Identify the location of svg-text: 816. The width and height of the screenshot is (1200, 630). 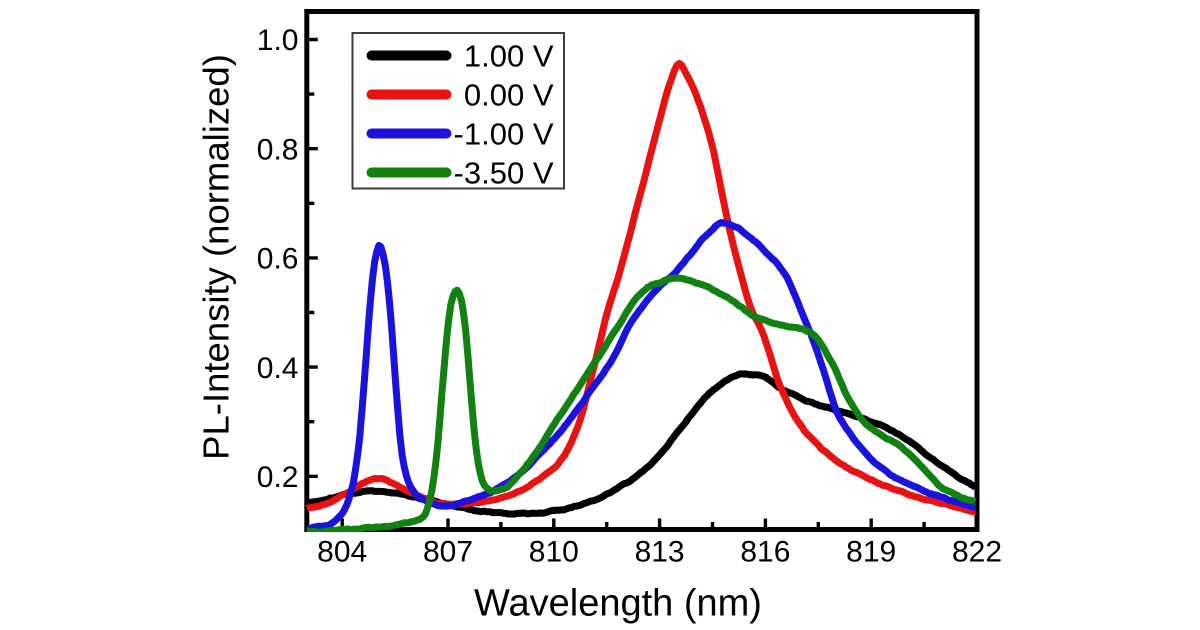
(765, 552).